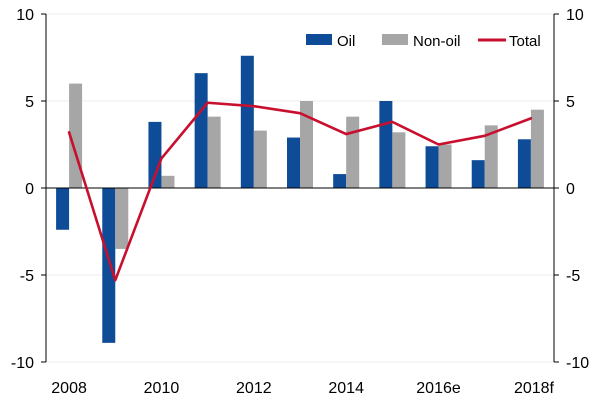 Image resolution: width=600 pixels, height=400 pixels. What do you see at coordinates (438, 388) in the screenshot?
I see `x-tick-label: 2016e` at bounding box center [438, 388].